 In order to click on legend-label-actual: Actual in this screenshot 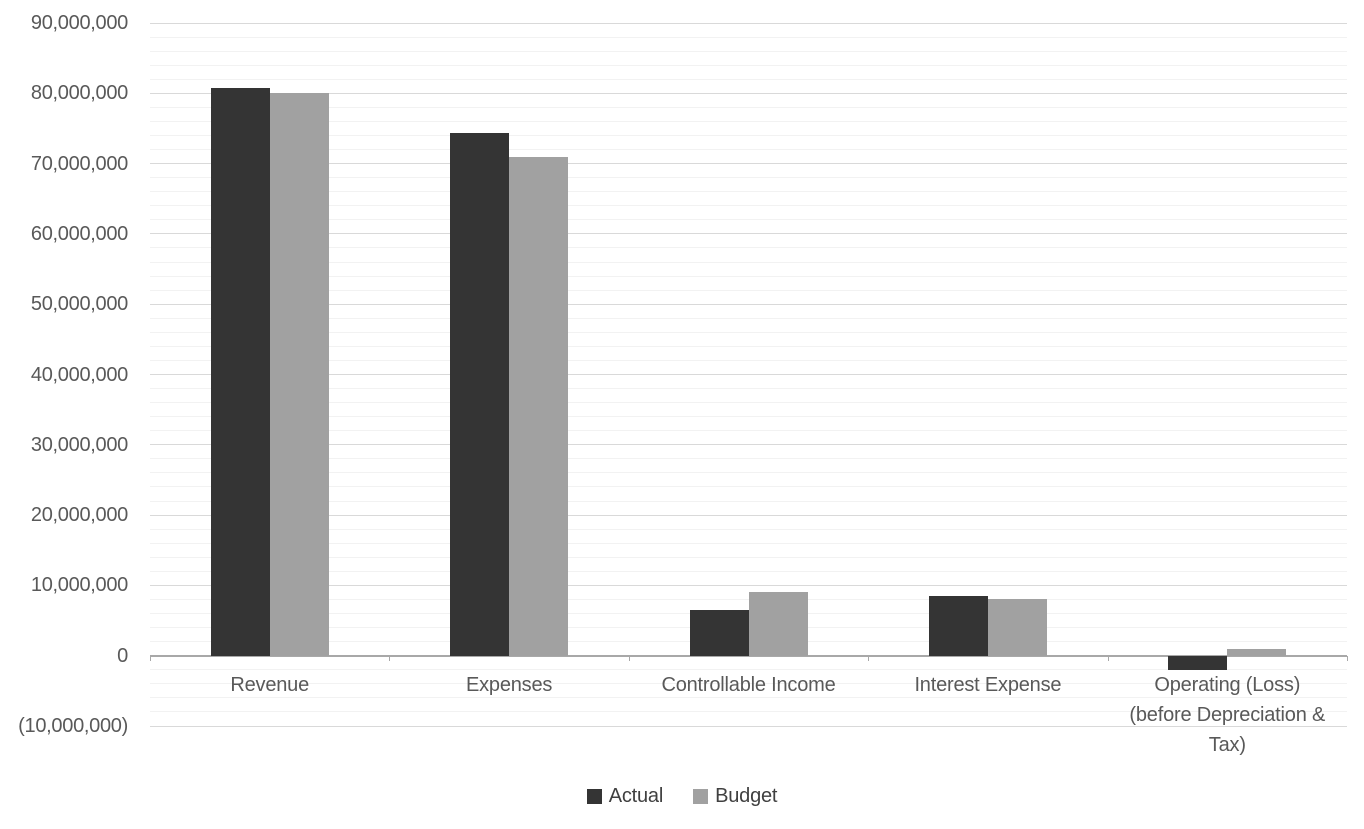, I will do `click(636, 796)`.